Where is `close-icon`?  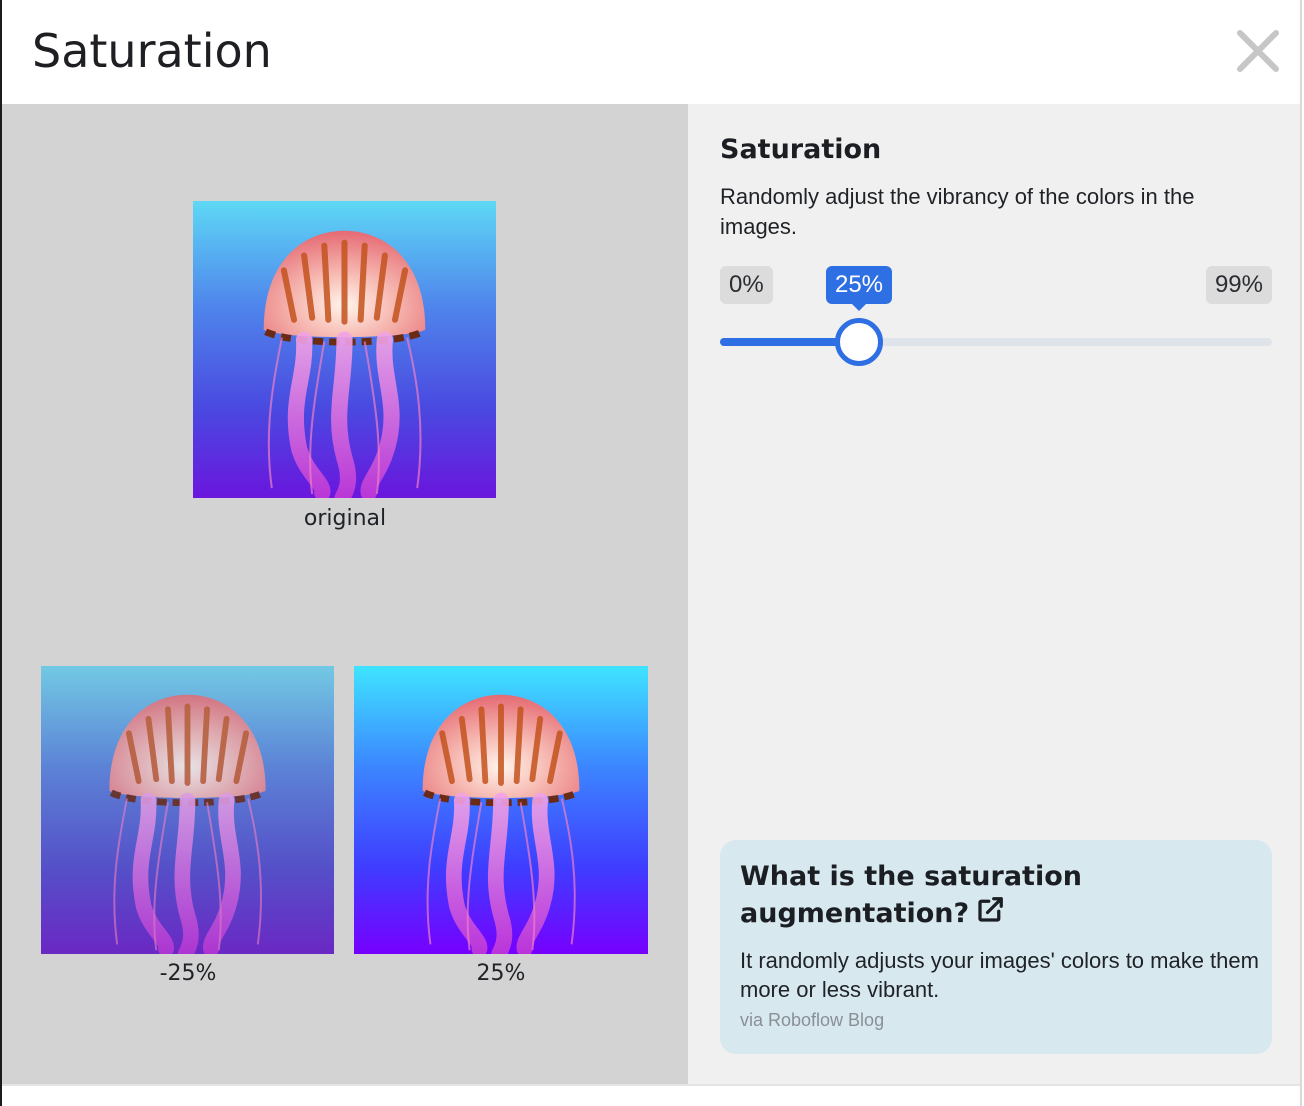
close-icon is located at coordinates (1258, 51).